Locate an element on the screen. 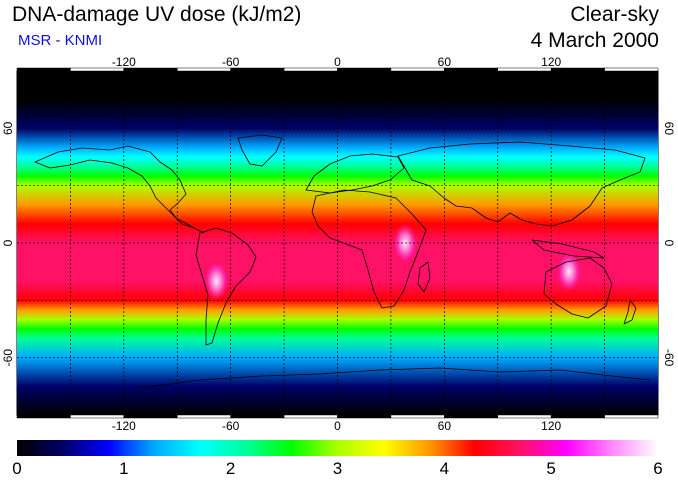 The height and width of the screenshot is (480, 678). source-label: MSR - KNMI is located at coordinates (60, 40).